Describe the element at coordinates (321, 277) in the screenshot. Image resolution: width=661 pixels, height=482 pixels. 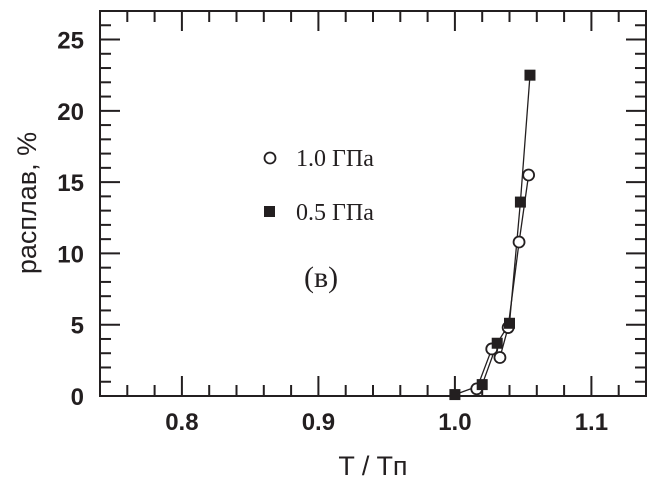
I see `panel-annotation: (в)` at that location.